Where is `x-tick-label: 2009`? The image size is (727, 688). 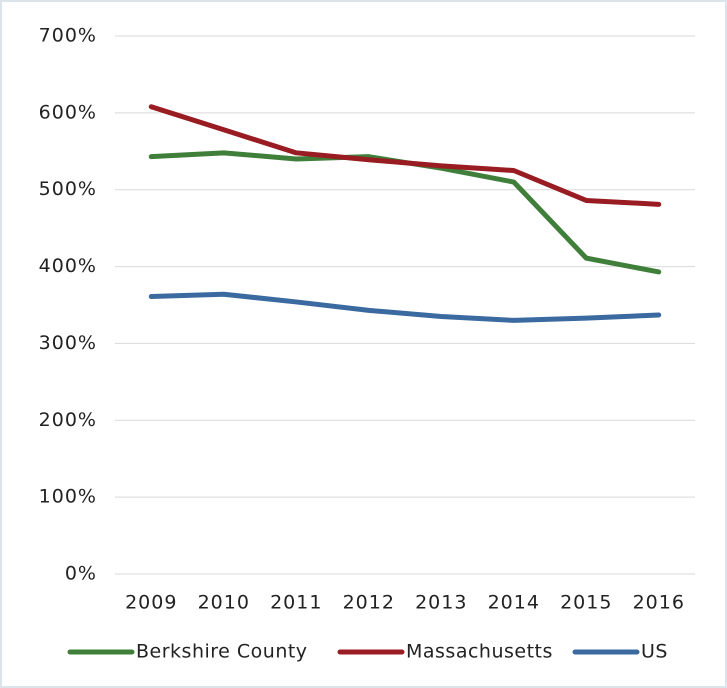
x-tick-label: 2009 is located at coordinates (151, 603).